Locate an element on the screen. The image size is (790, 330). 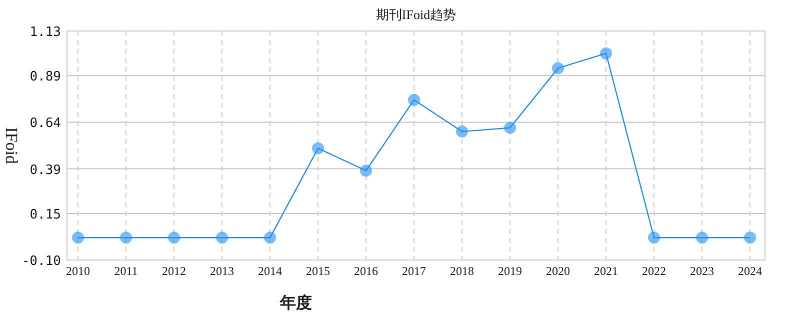
x-tick-label: 2013 is located at coordinates (222, 271).